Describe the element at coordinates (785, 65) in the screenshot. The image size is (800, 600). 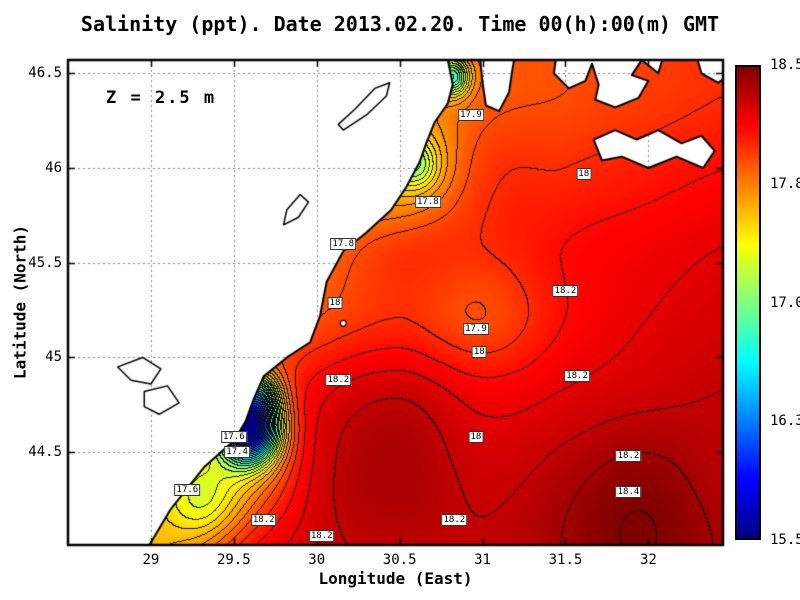
I see `colorbar-tick-label: 18.5` at that location.